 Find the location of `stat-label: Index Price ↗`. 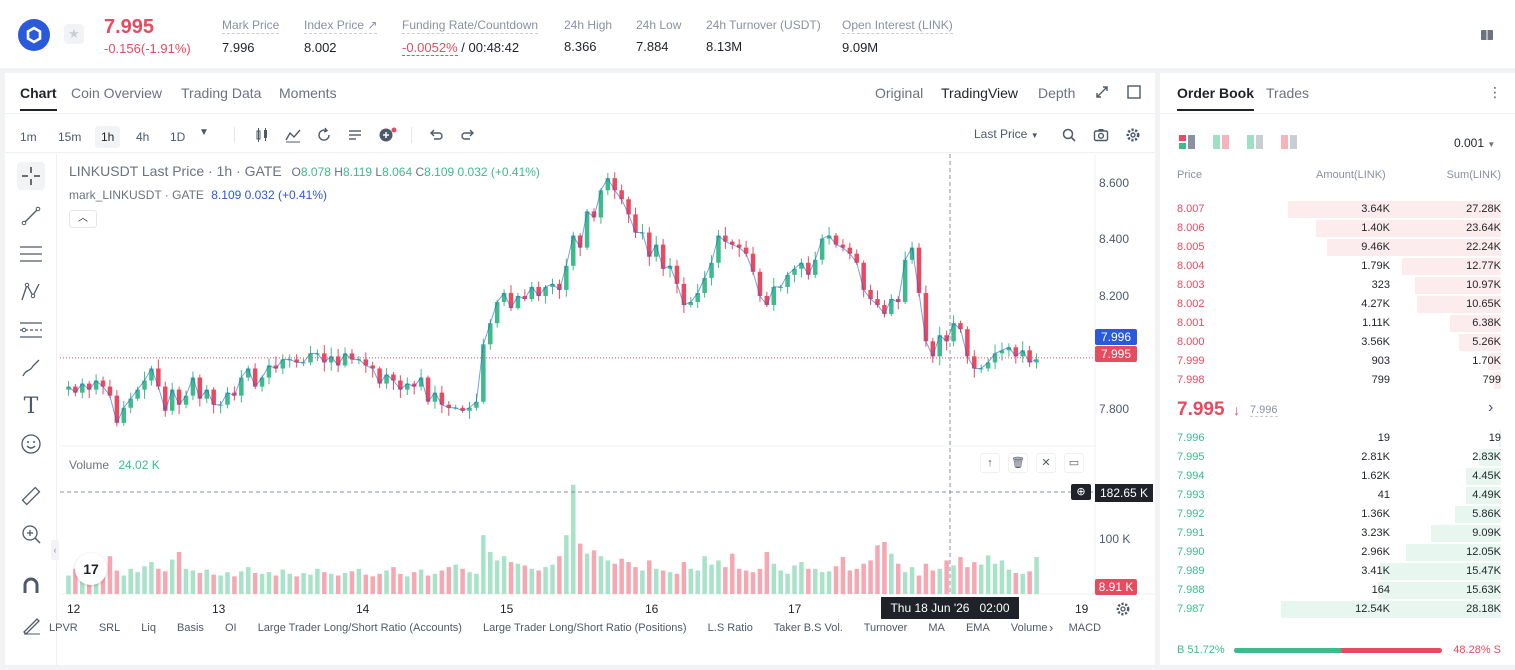

stat-label: Index Price ↗ is located at coordinates (341, 26).